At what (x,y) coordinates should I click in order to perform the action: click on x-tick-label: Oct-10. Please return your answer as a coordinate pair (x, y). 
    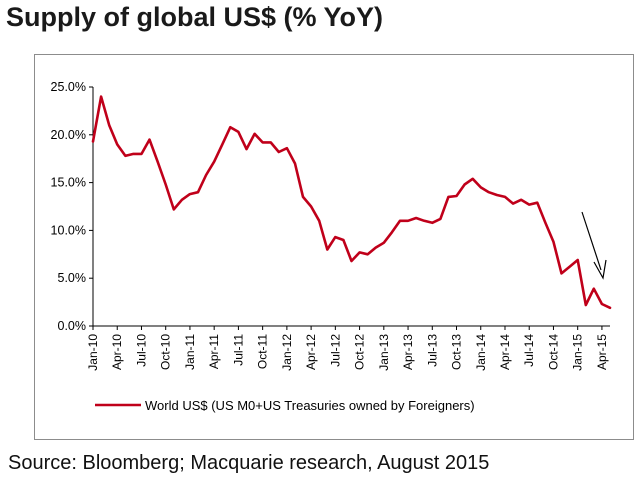
    Looking at the image, I should click on (166, 352).